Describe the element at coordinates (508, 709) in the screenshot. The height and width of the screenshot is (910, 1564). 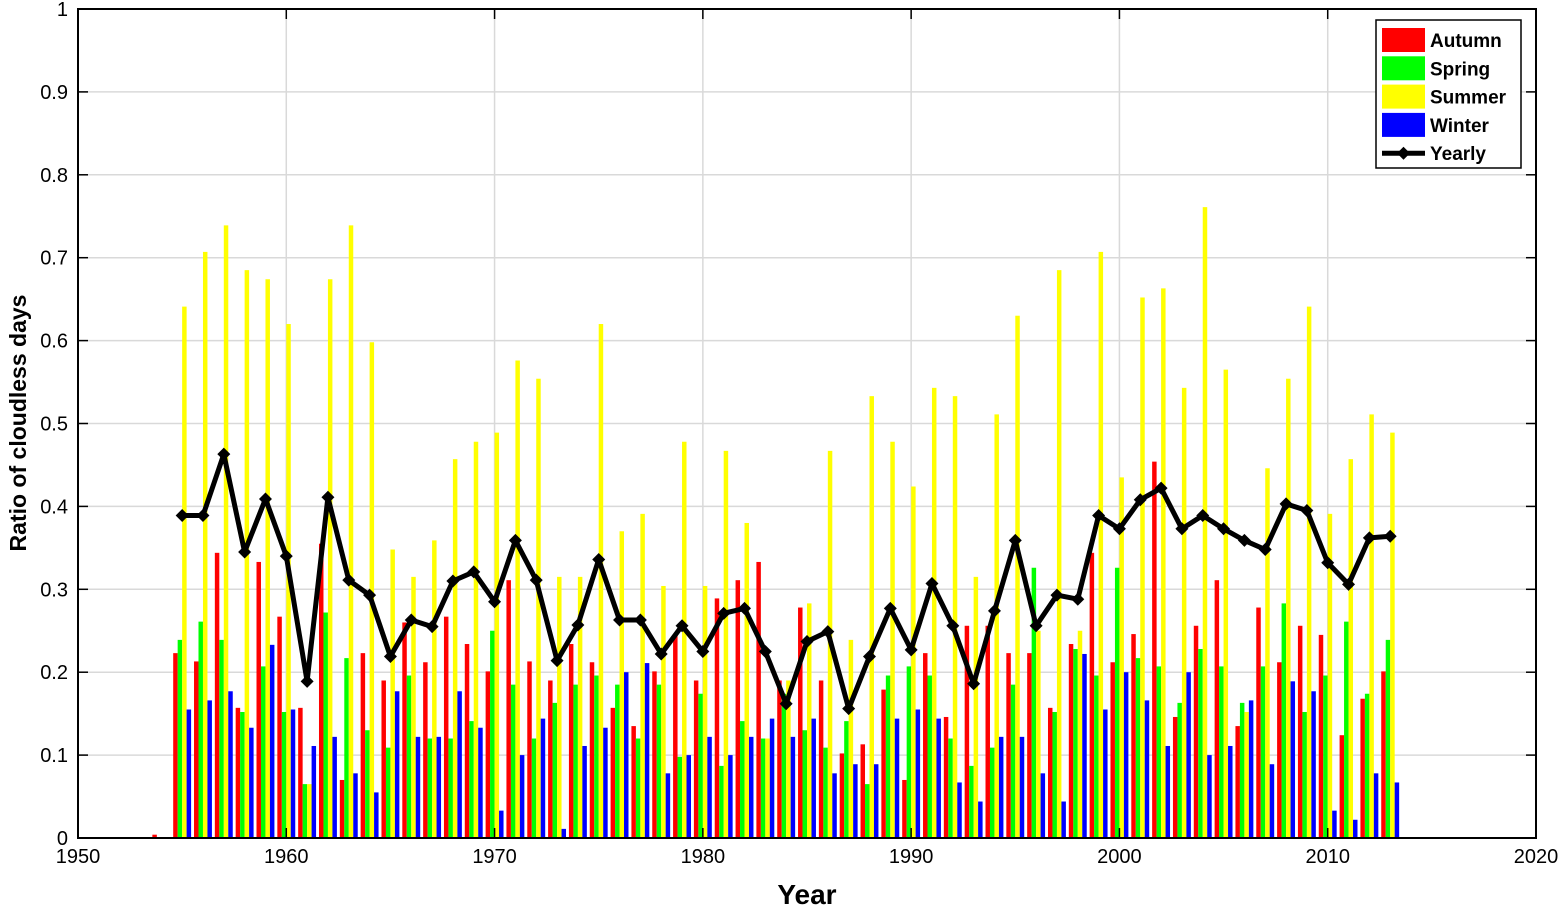
I see `bar-autumn-1970` at that location.